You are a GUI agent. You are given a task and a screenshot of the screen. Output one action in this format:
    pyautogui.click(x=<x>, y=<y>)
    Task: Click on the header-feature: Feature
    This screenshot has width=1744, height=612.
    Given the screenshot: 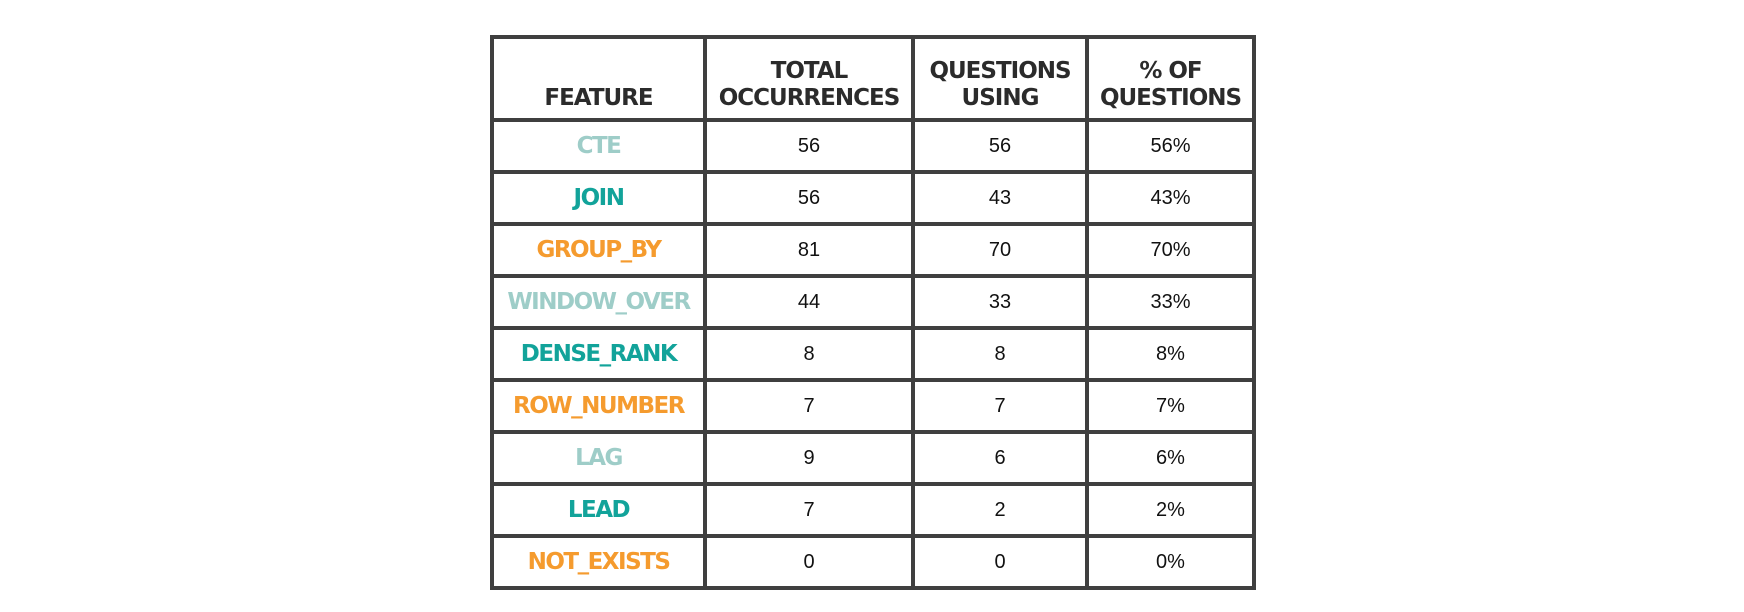 What is the action you would take?
    pyautogui.click(x=598, y=78)
    